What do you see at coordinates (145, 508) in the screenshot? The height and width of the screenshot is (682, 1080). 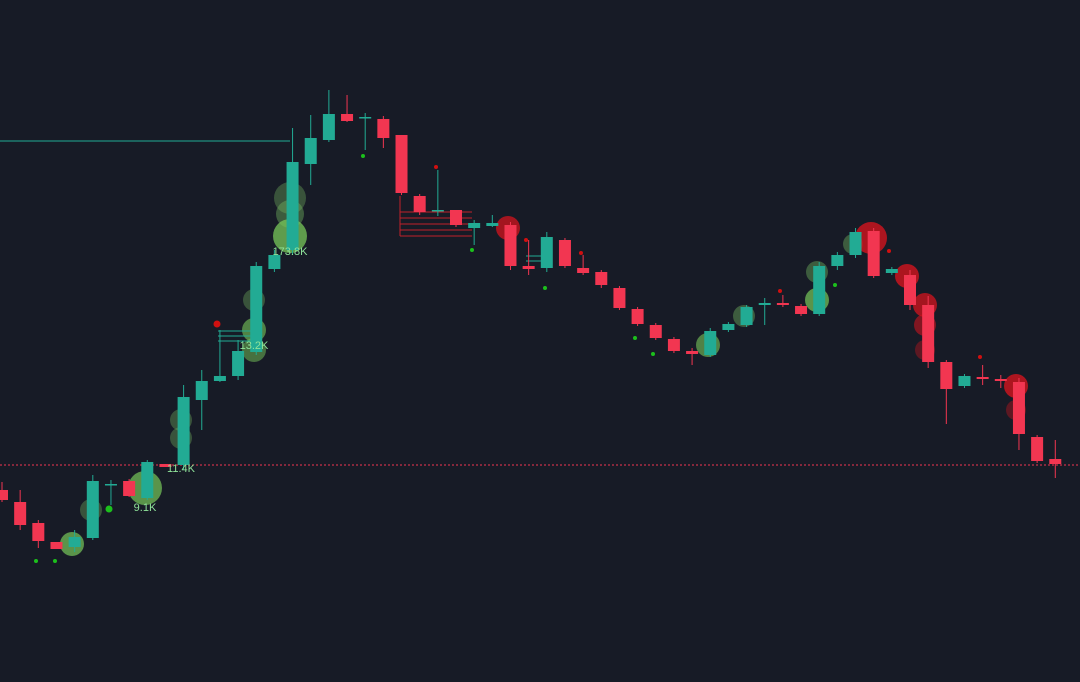 I see `volume-label: 9.1K` at bounding box center [145, 508].